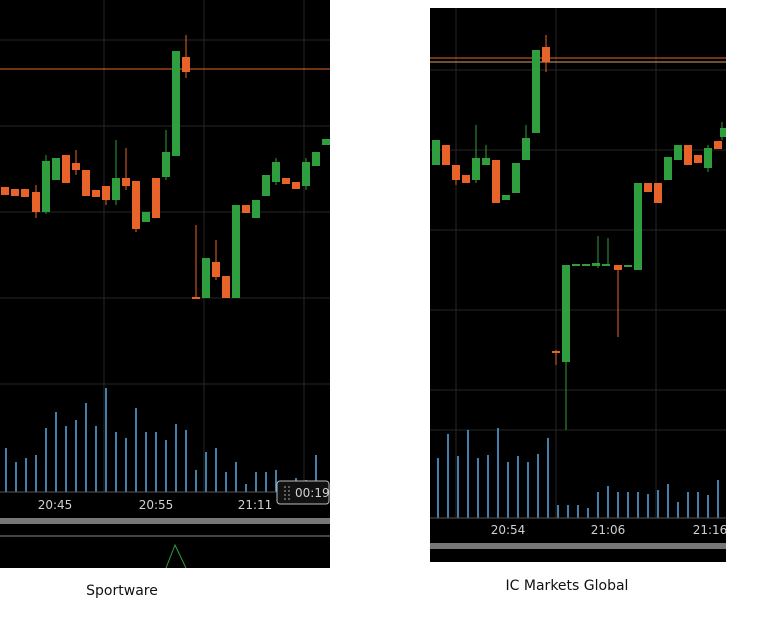 The width and height of the screenshot is (779, 621). Describe the element at coordinates (255, 505) in the screenshot. I see `time-label: 21:11` at that location.